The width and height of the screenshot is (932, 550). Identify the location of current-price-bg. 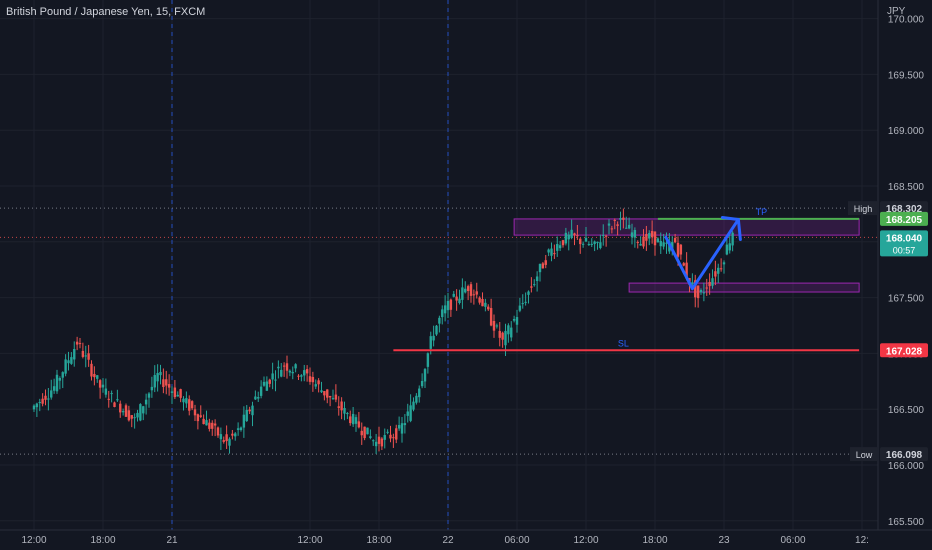
(904, 243).